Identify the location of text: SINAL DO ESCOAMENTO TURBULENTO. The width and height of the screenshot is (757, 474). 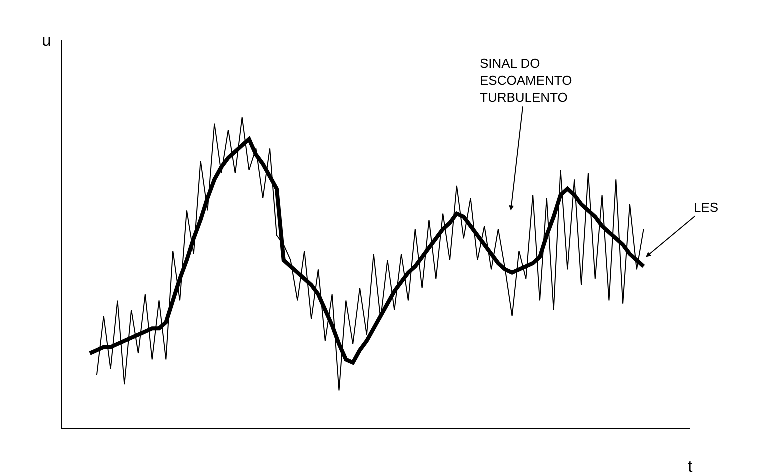
(526, 80).